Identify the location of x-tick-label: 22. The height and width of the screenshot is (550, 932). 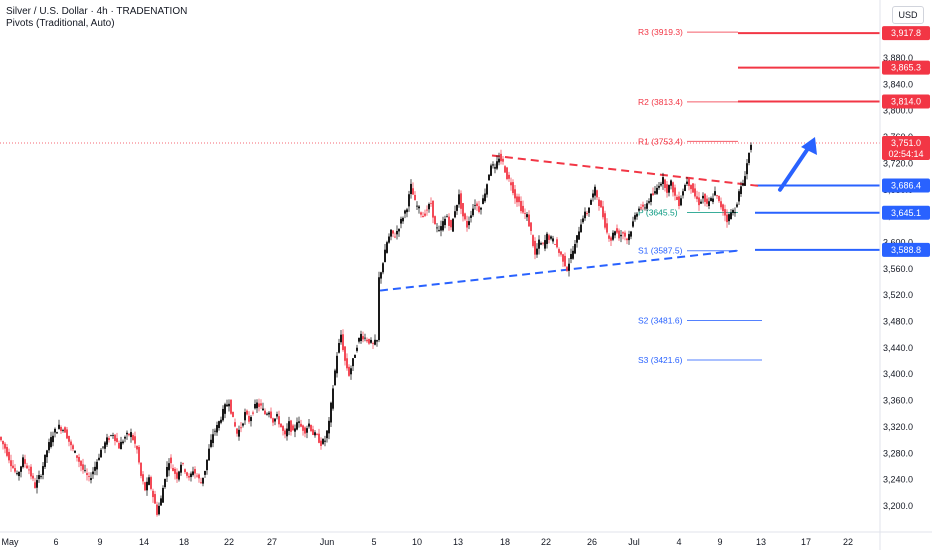
(546, 542).